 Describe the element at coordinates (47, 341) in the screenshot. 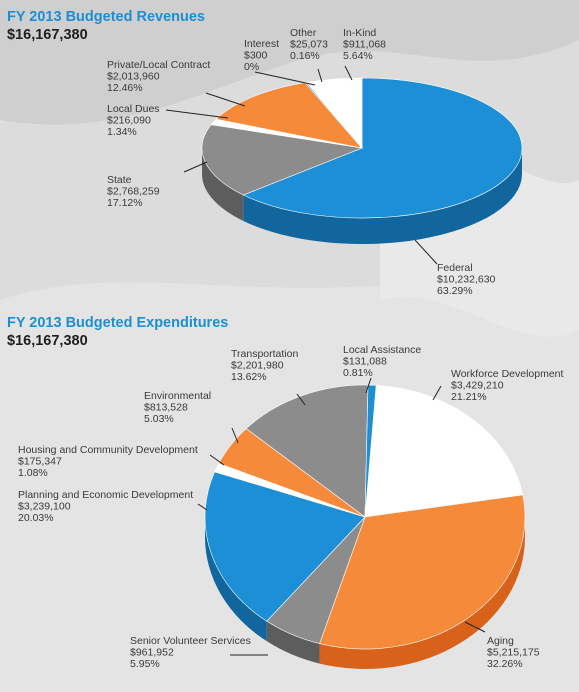

I see `expenditures-total: $16,167,380` at that location.